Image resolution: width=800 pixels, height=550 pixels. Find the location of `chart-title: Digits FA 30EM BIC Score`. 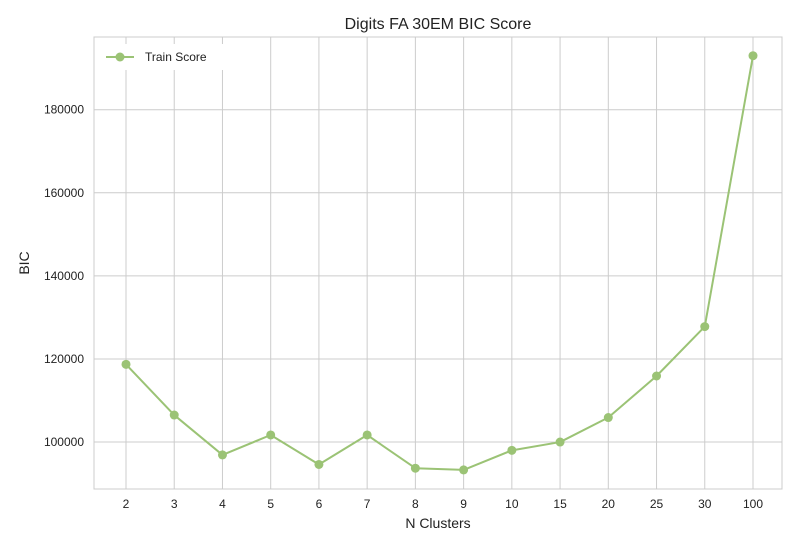

chart-title: Digits FA 30EM BIC Score is located at coordinates (438, 24).